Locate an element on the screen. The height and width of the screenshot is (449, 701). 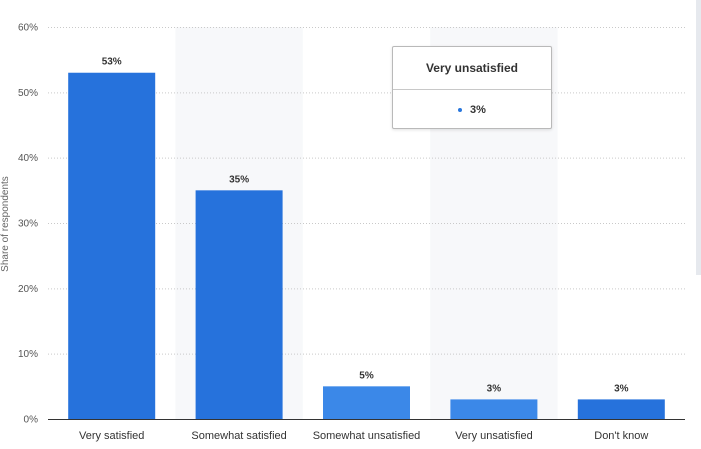
tooltip-title: Very unsatisfied is located at coordinates (472, 68).